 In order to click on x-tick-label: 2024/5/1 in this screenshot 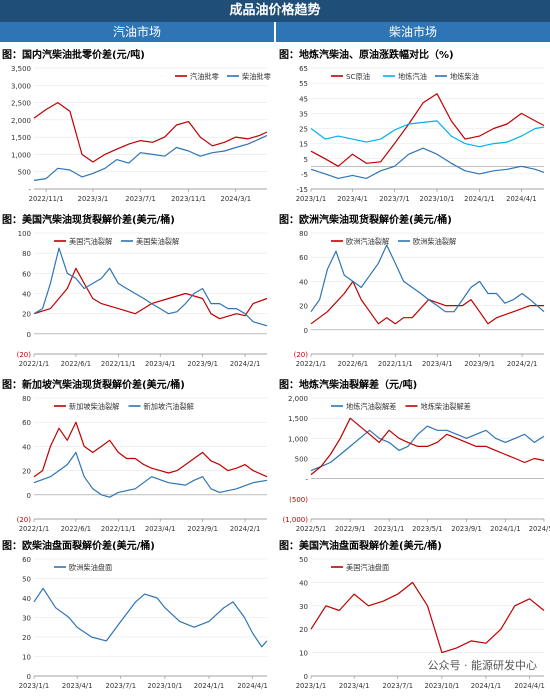, I will do `click(539, 529)`.